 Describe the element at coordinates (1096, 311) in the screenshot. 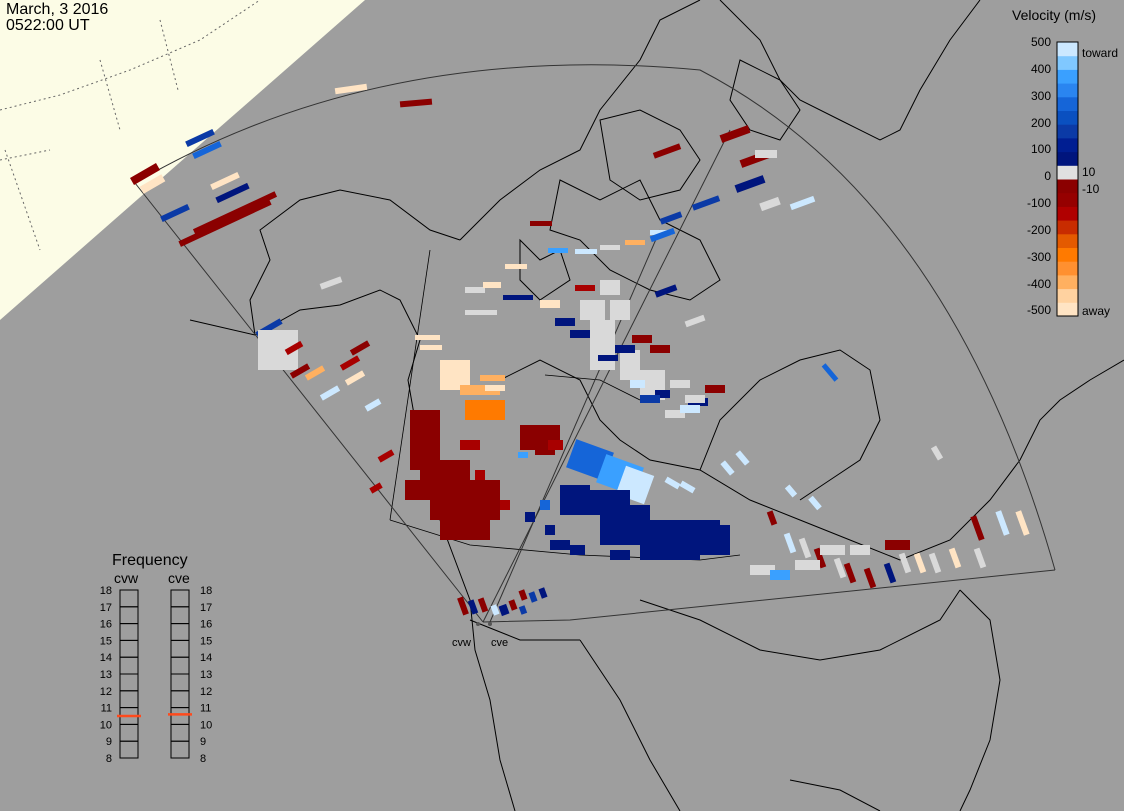

I see `colorbar-away-label: away` at that location.